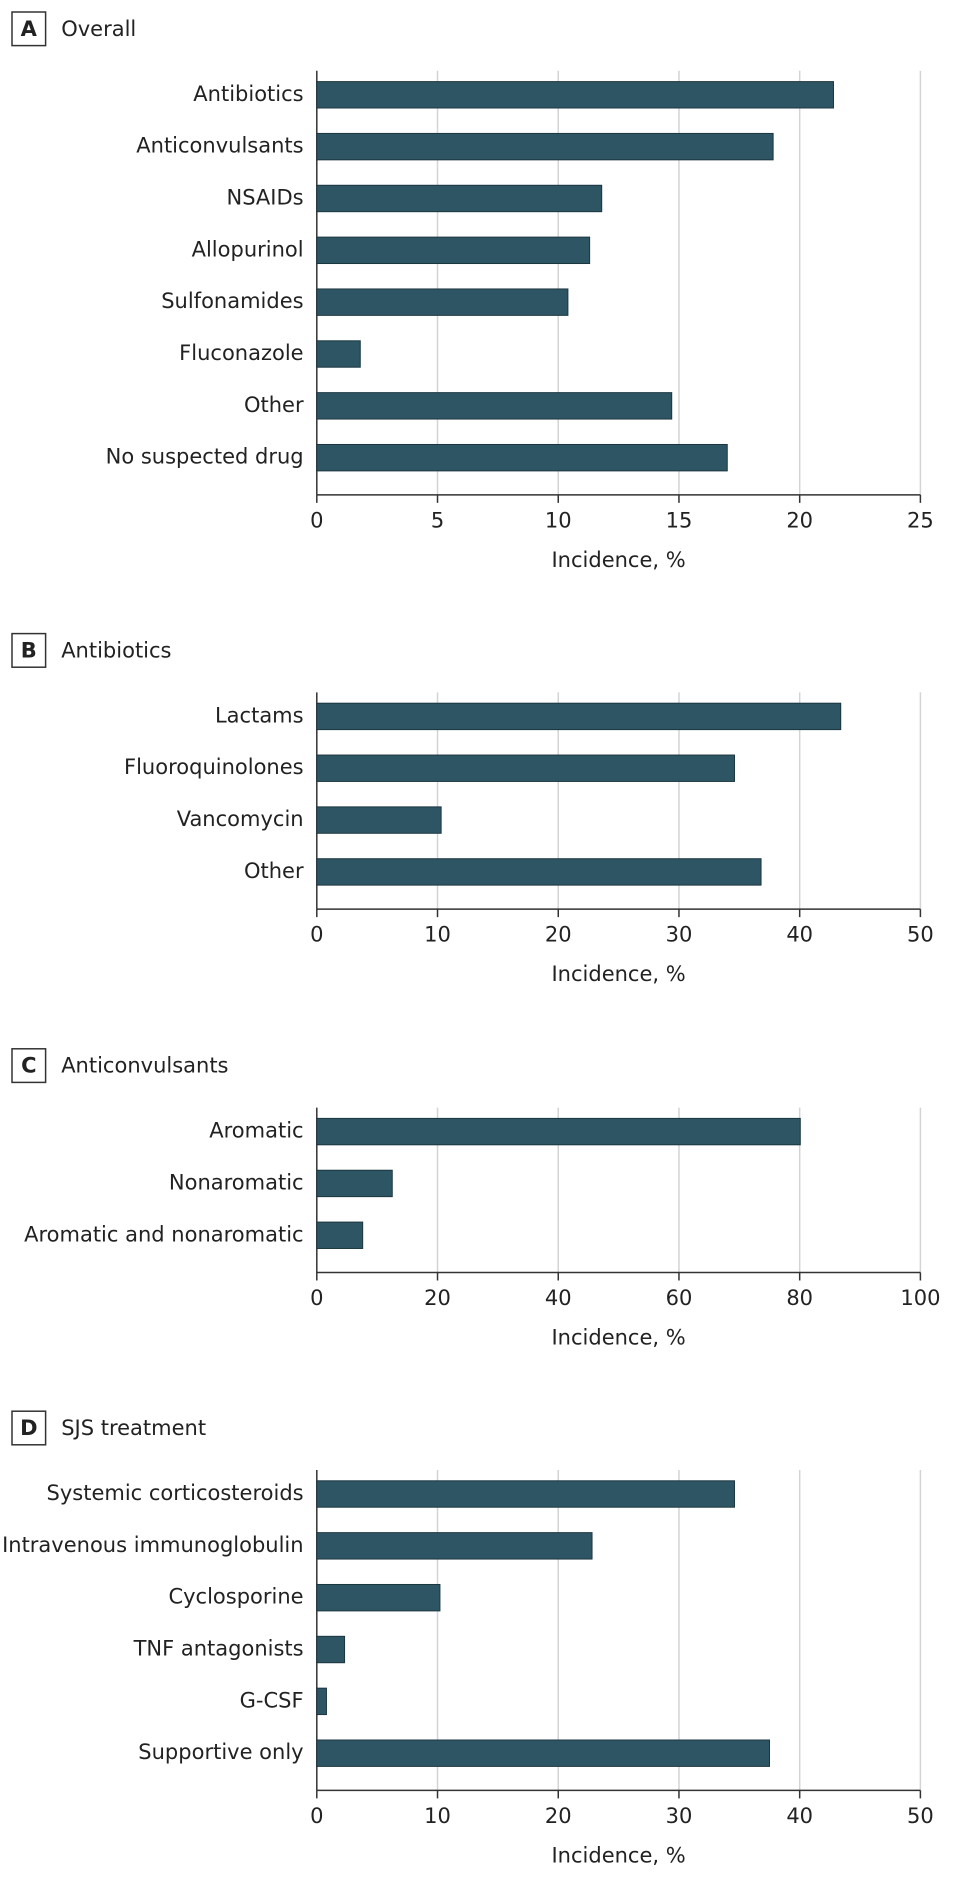  What do you see at coordinates (218, 1649) in the screenshot?
I see `y-tick-label: TNF antagonists` at bounding box center [218, 1649].